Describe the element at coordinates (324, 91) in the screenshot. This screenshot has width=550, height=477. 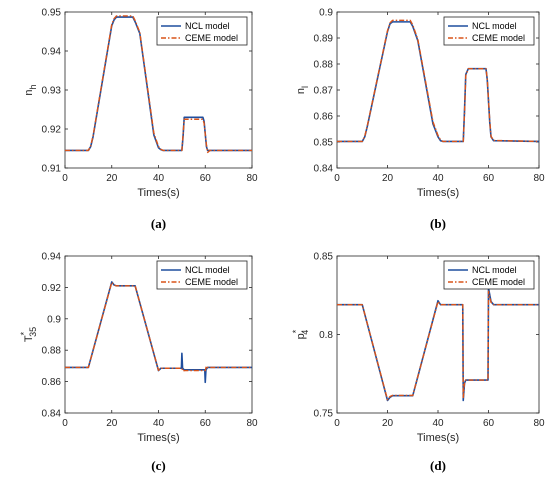
I see `y-tick-label: 0.87` at that location.